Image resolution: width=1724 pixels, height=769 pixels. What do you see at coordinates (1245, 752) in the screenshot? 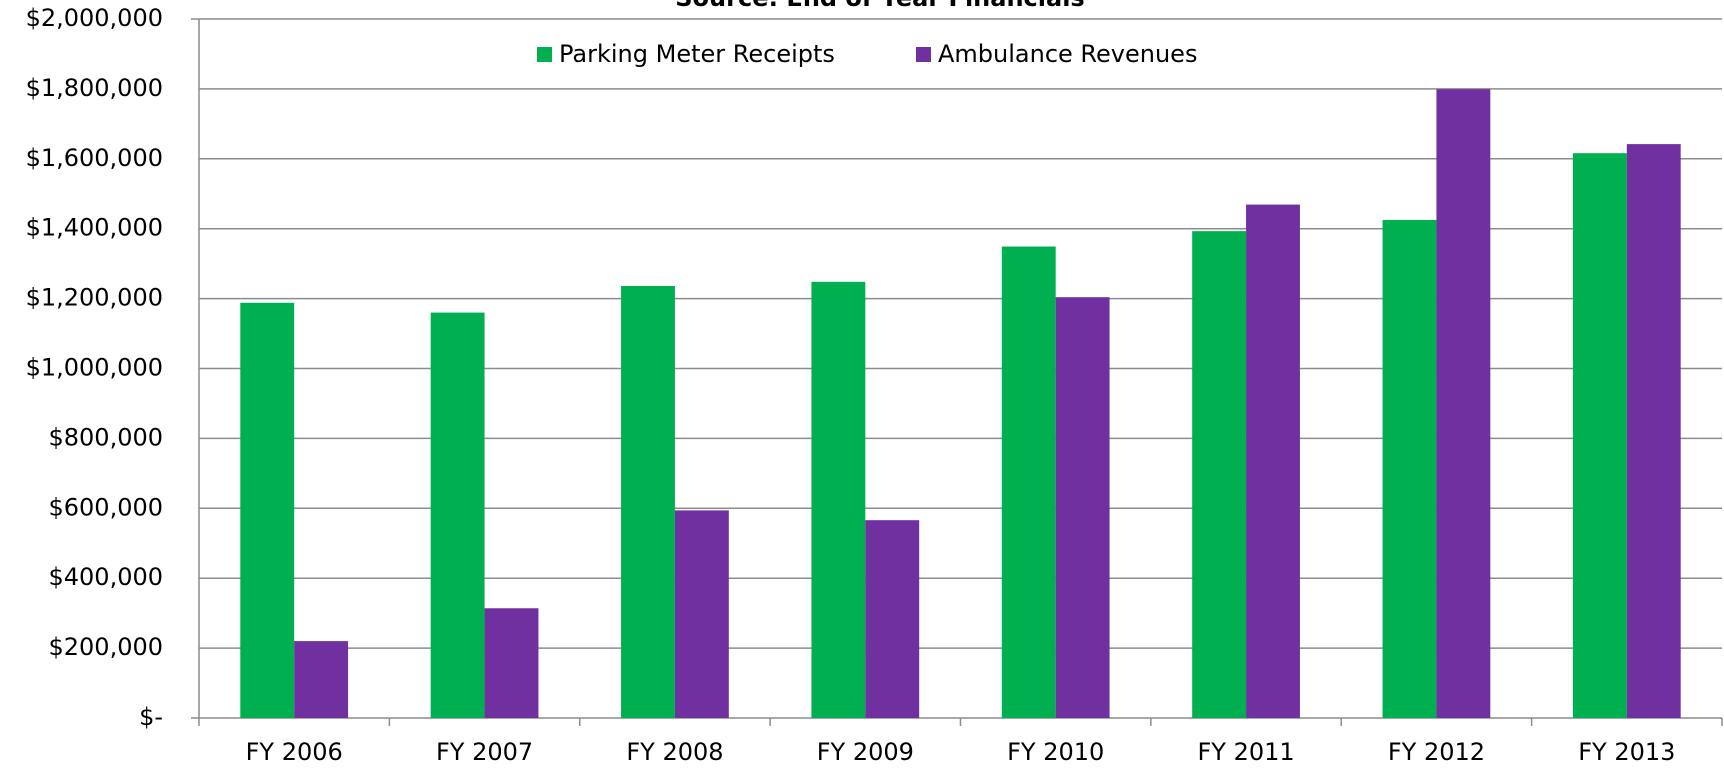
I see `x-tick-label: FY 2011` at bounding box center [1245, 752].